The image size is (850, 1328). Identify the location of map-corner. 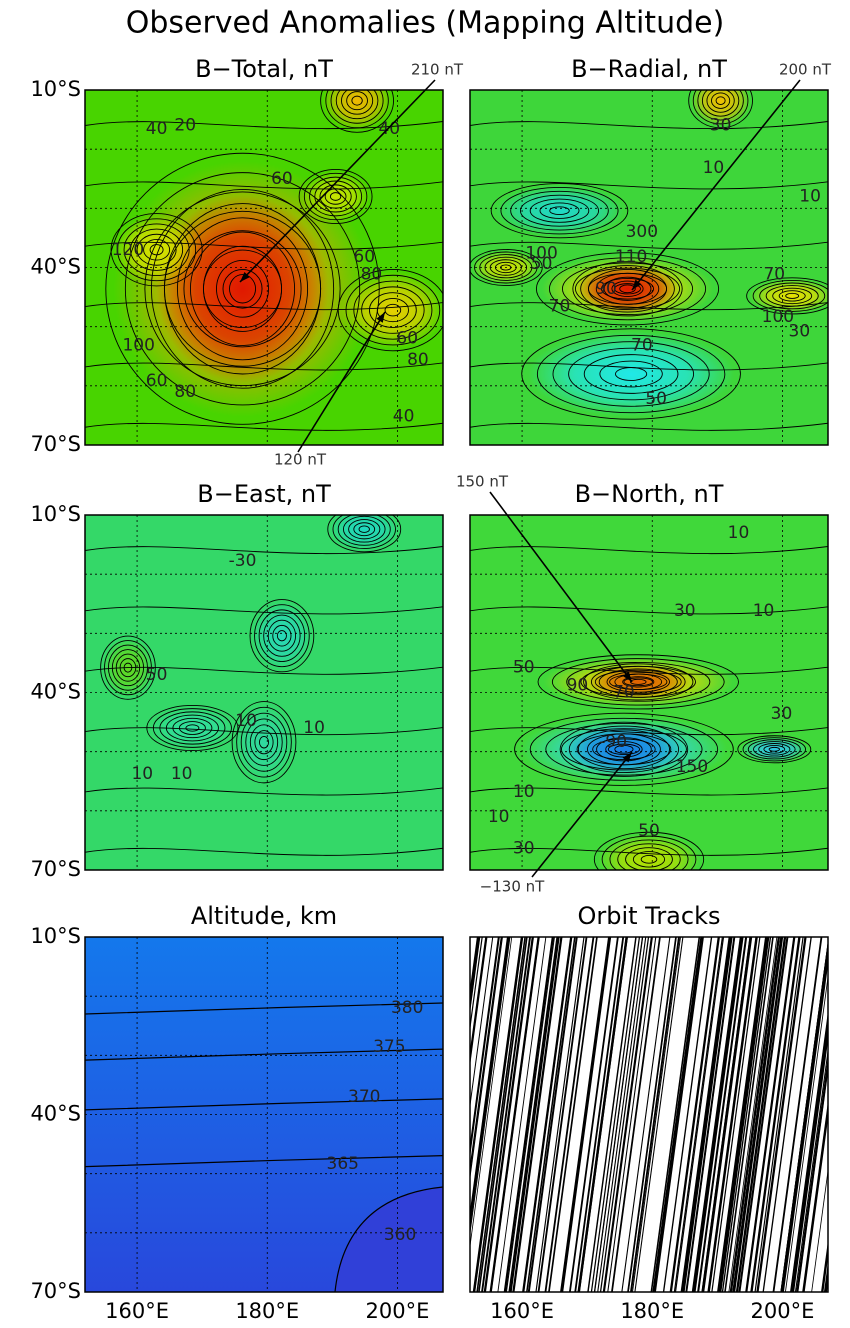
(389, 1239).